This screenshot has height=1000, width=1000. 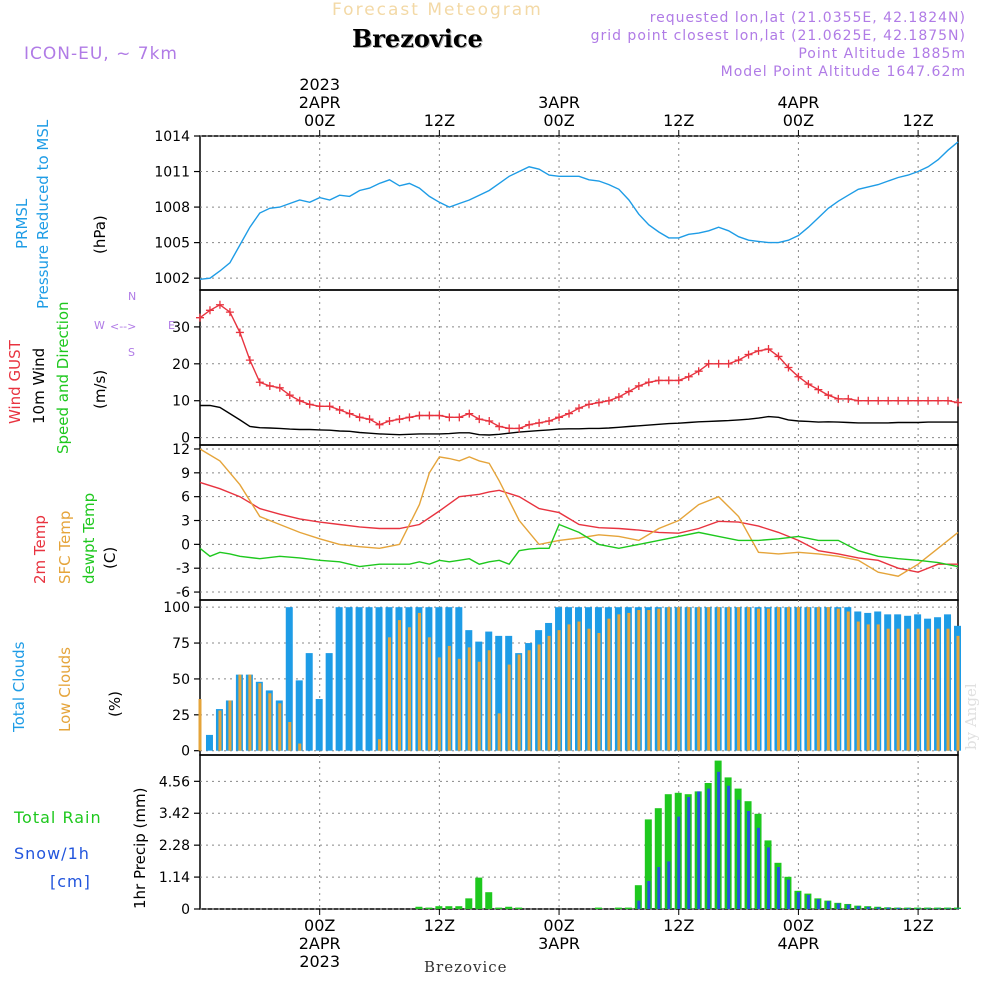 What do you see at coordinates (172, 137) in the screenshot?
I see `ytick-label: 1014` at bounding box center [172, 137].